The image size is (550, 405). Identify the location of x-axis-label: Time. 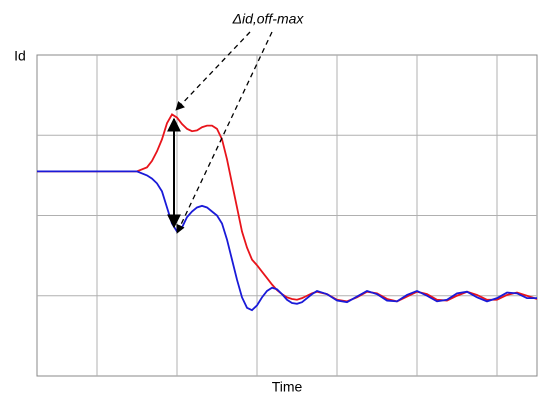
(287, 387).